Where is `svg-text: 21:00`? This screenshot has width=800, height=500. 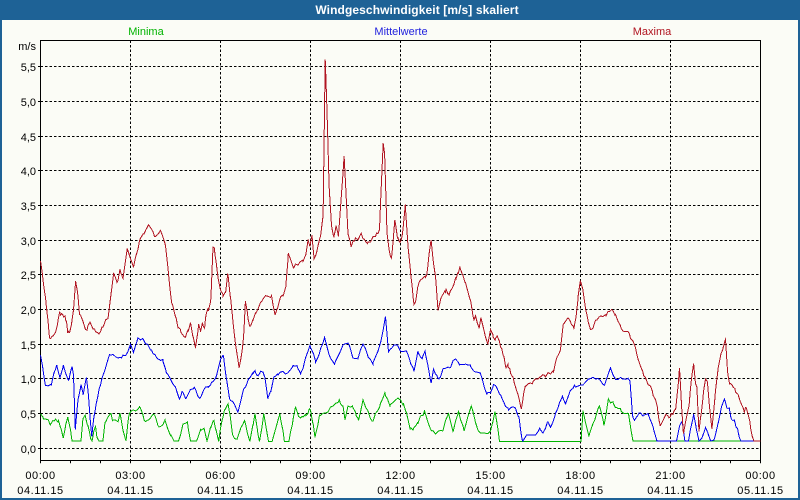
svg-text: 21:00 is located at coordinates (670, 476).